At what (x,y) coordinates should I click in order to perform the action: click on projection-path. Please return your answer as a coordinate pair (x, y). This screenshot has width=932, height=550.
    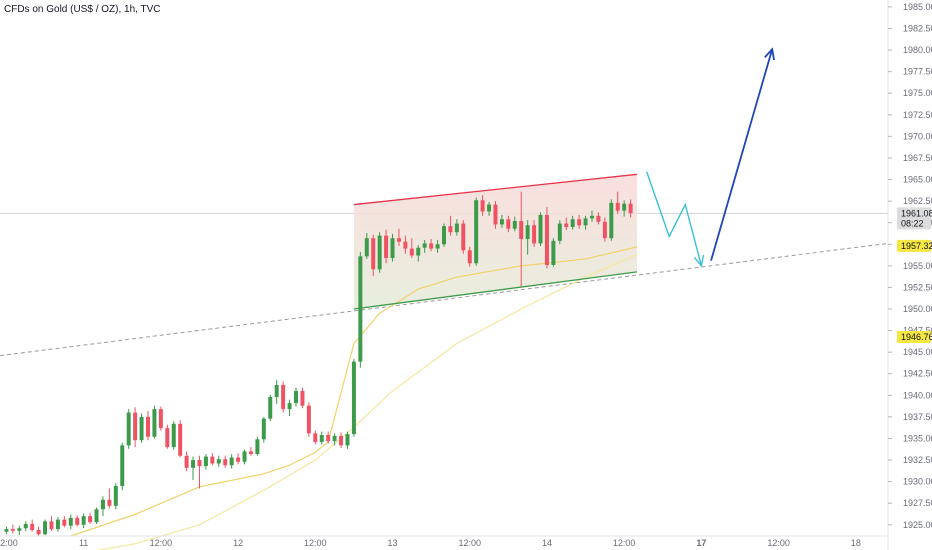
    Looking at the image, I should click on (742, 154).